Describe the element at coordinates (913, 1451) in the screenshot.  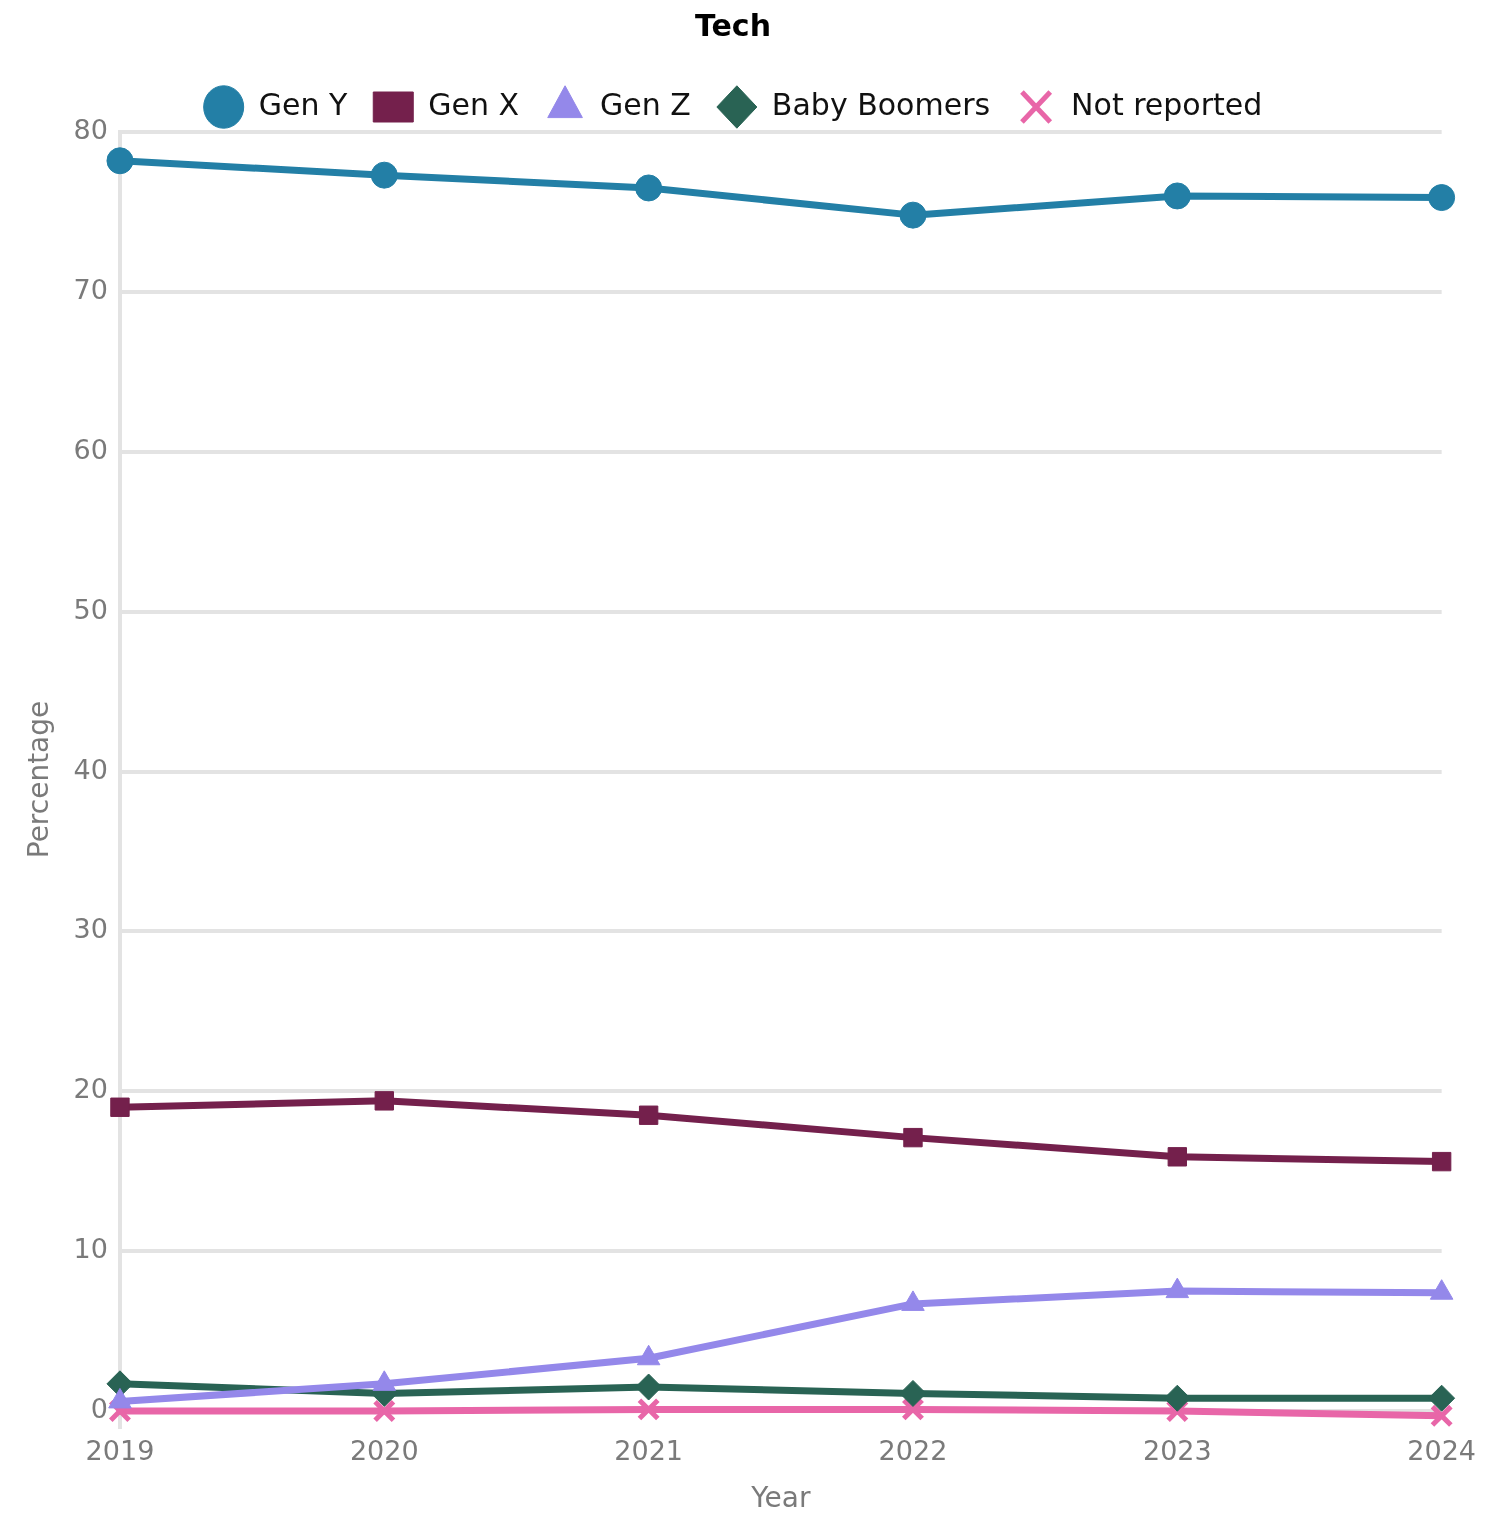
I see `x-tick-label: 2022` at that location.